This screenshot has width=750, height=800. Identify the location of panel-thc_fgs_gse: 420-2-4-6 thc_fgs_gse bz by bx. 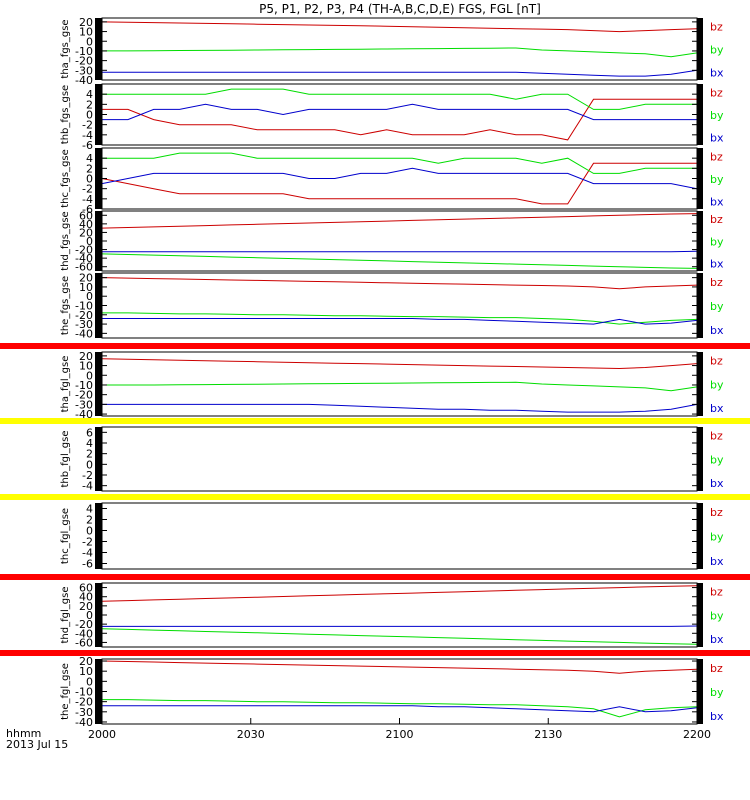
(392, 181).